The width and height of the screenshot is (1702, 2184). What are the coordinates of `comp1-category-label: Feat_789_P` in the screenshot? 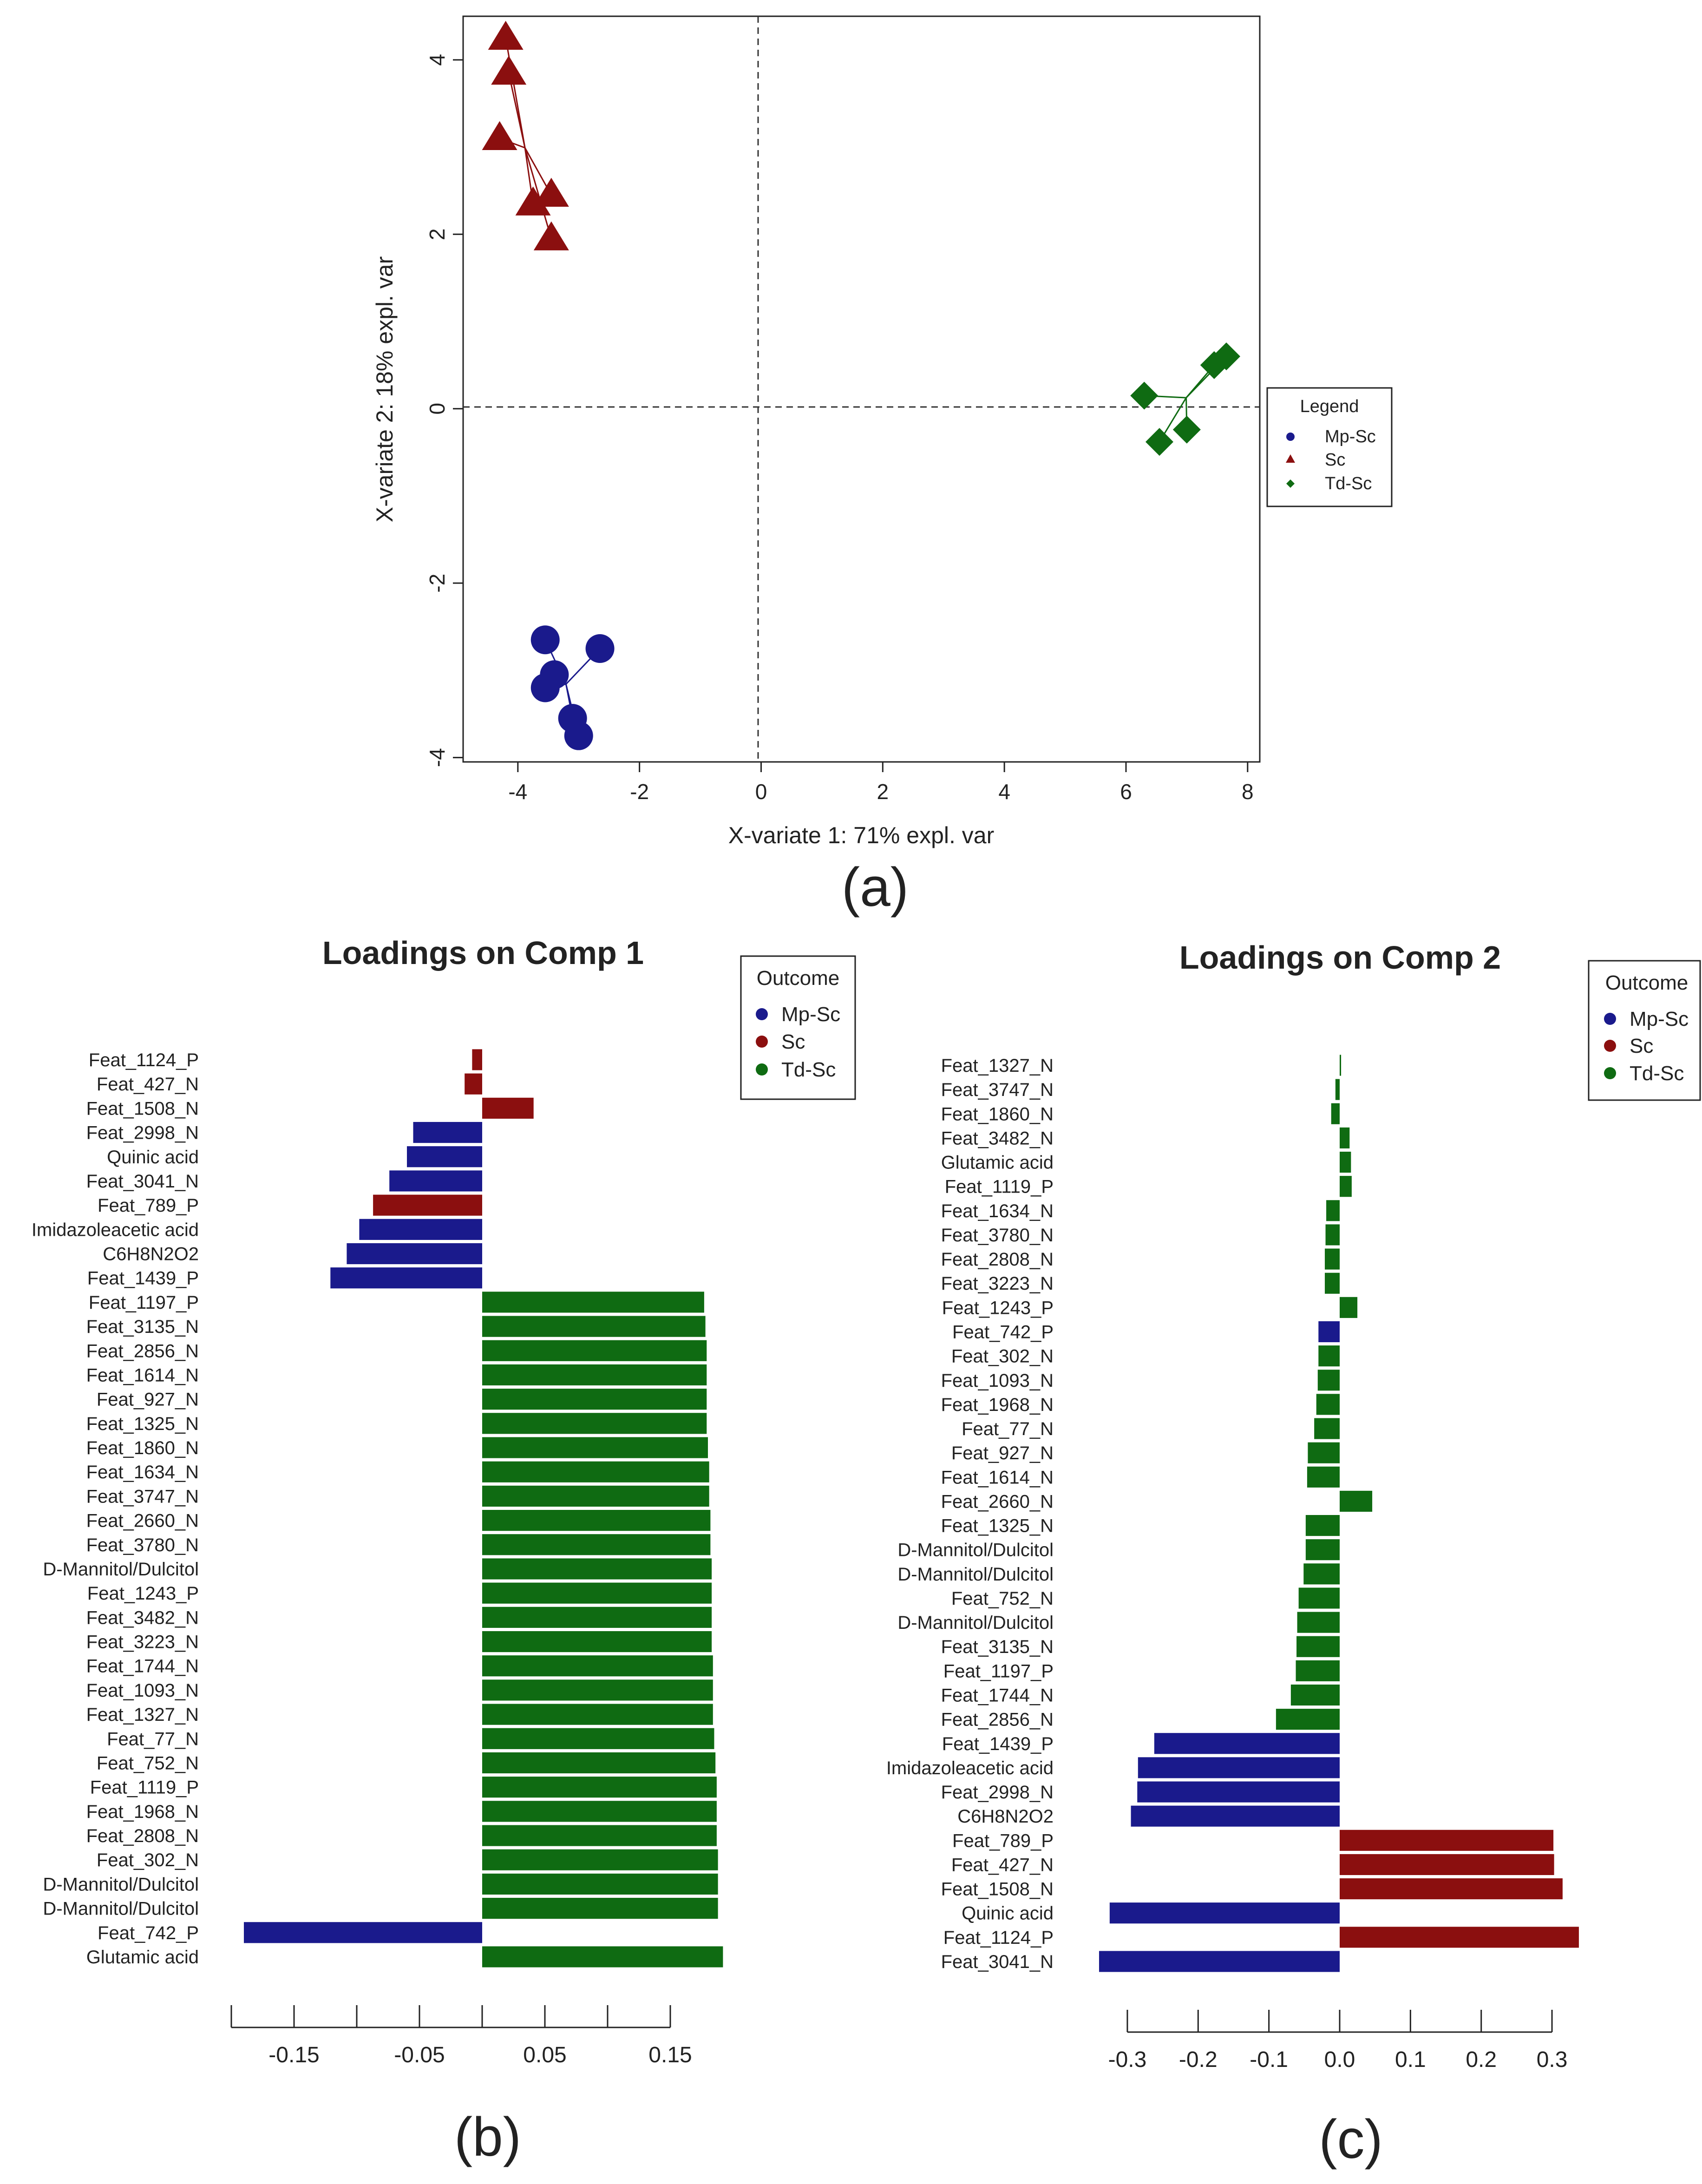 It's located at (148, 1205).